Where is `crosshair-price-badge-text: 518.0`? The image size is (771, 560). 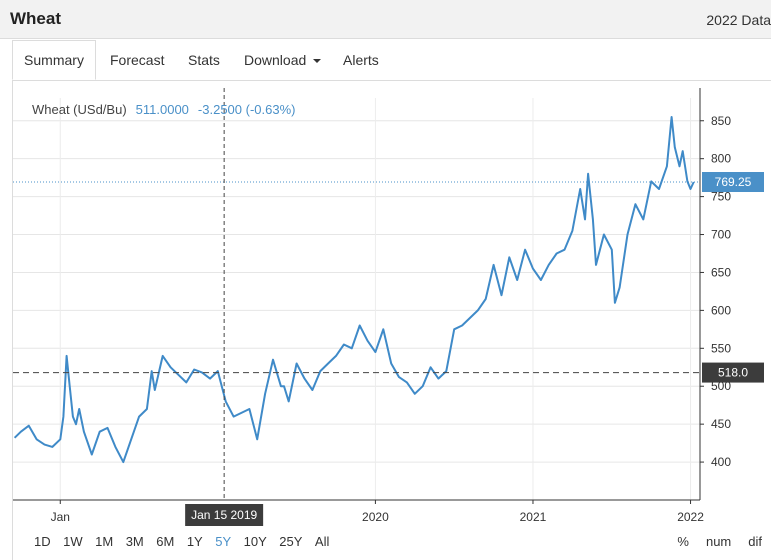
crosshair-price-badge-text: 518.0 is located at coordinates (733, 373).